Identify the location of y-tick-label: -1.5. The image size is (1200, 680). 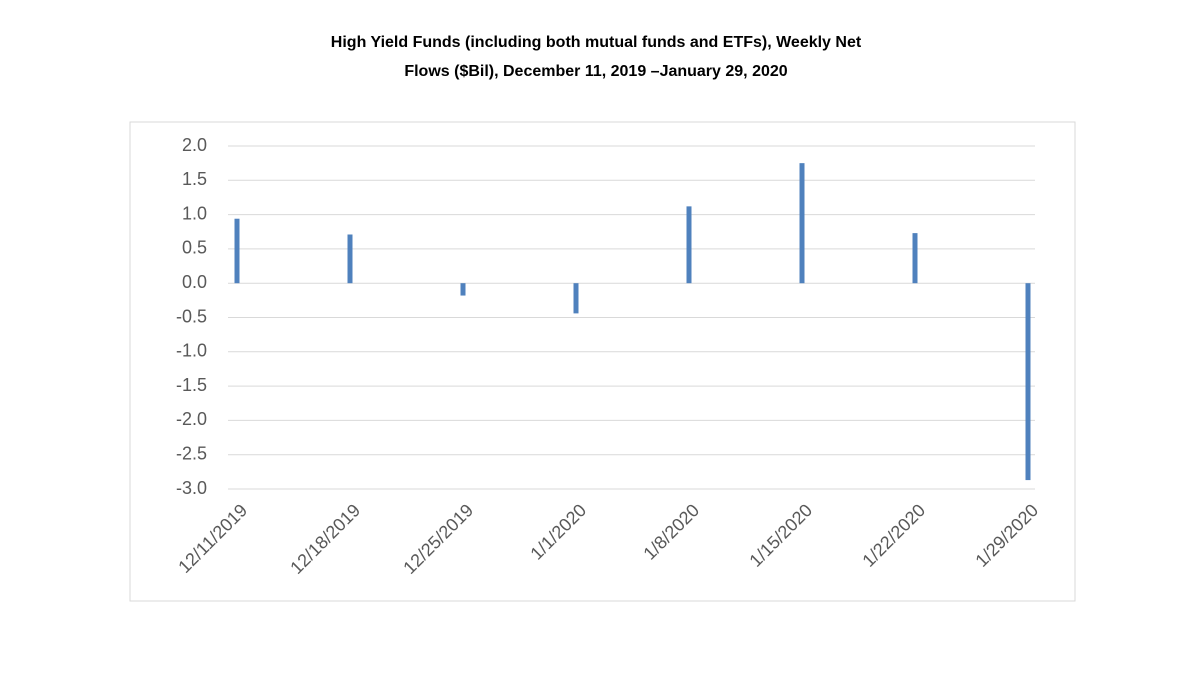
(191, 385).